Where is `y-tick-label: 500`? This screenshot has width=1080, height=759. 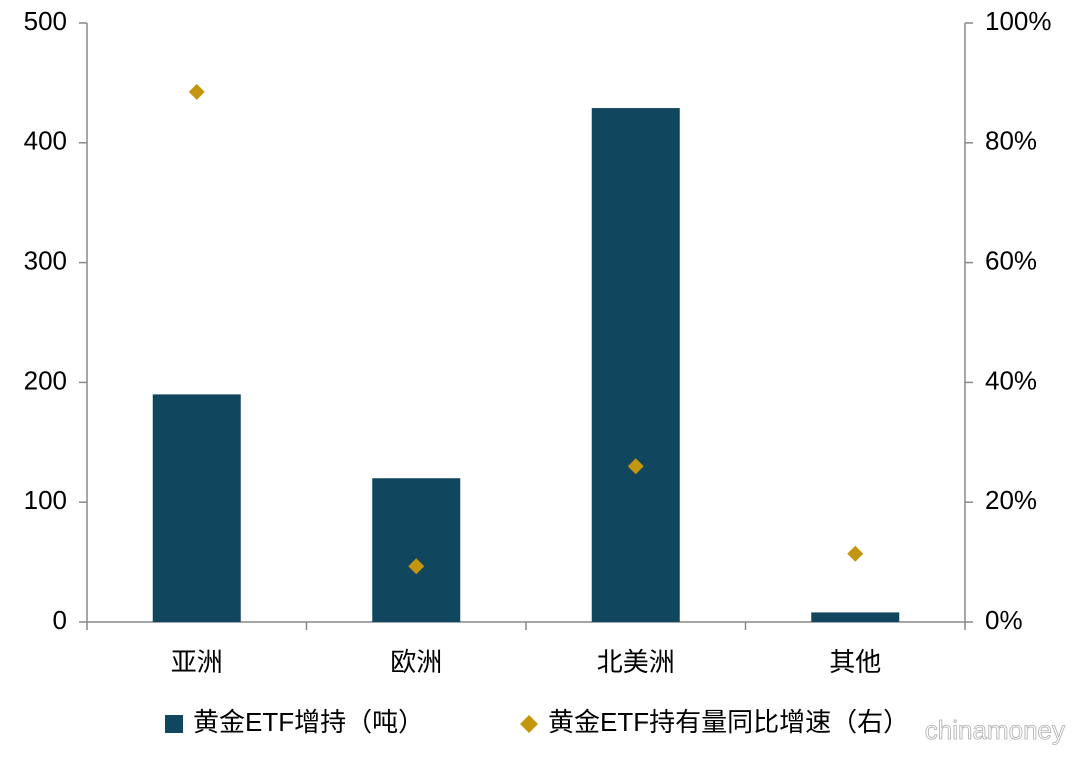
y-tick-label: 500 is located at coordinates (45, 21).